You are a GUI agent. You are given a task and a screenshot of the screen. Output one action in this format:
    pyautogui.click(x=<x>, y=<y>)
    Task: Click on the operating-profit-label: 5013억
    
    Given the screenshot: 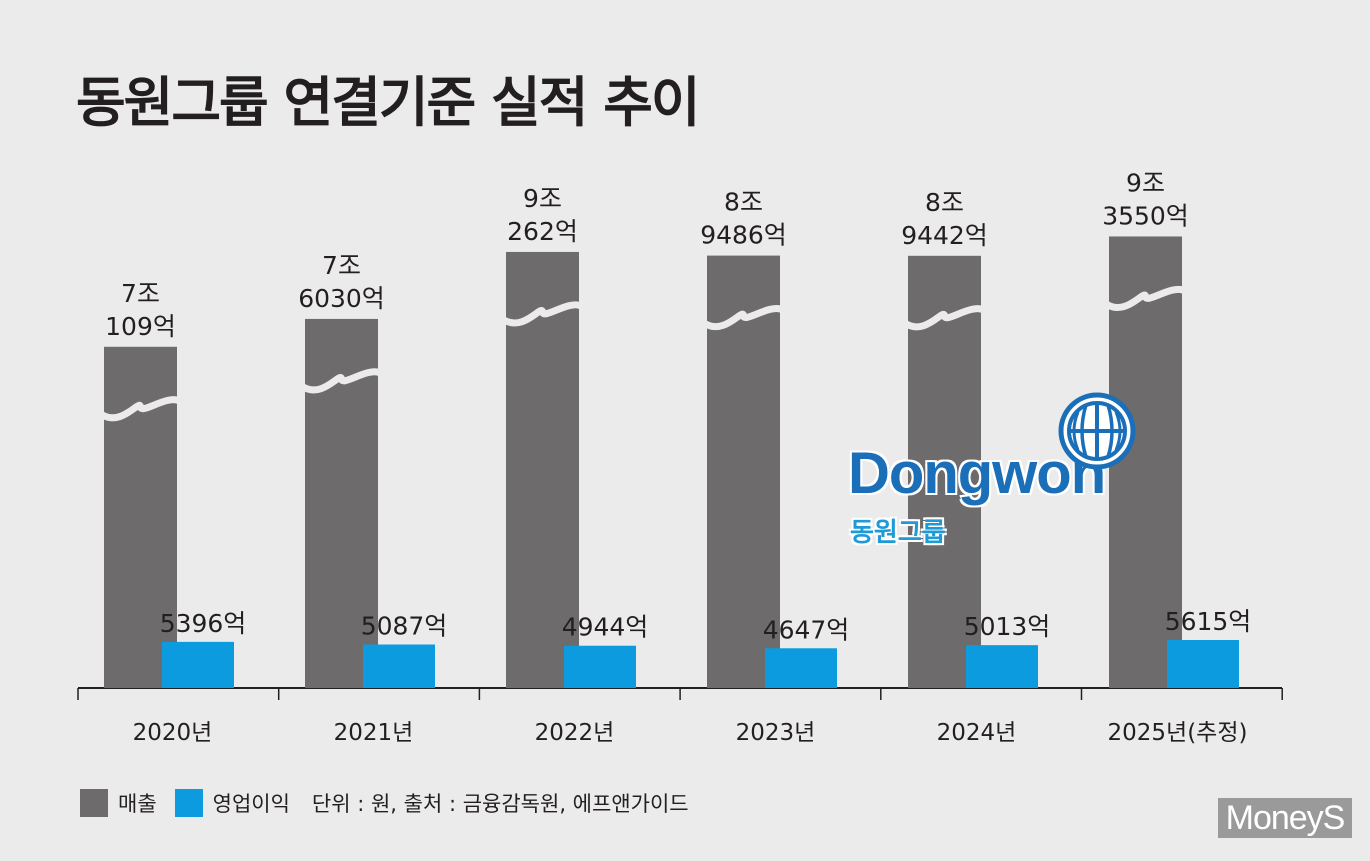 What is the action you would take?
    pyautogui.click(x=1007, y=626)
    